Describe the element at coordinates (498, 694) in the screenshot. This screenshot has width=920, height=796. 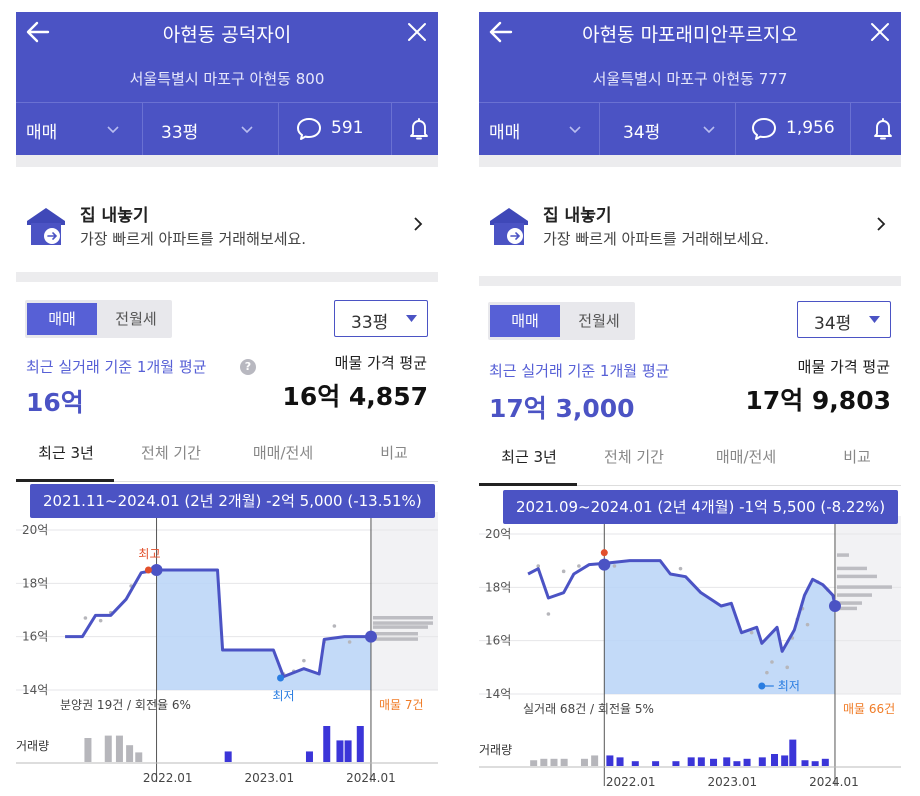
I see `y-tick-label: 14억` at that location.